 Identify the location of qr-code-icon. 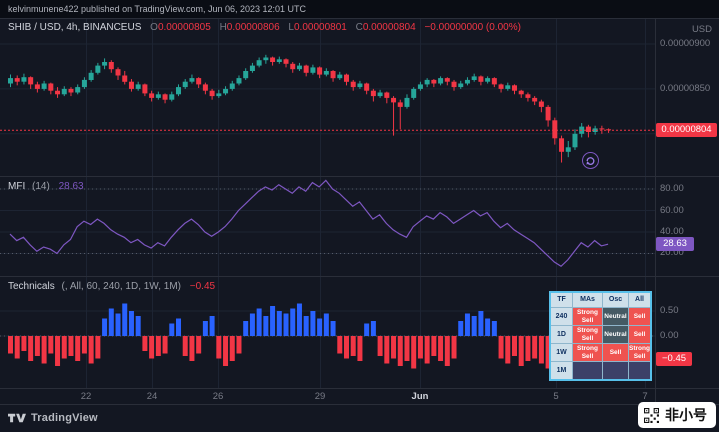
(651, 415).